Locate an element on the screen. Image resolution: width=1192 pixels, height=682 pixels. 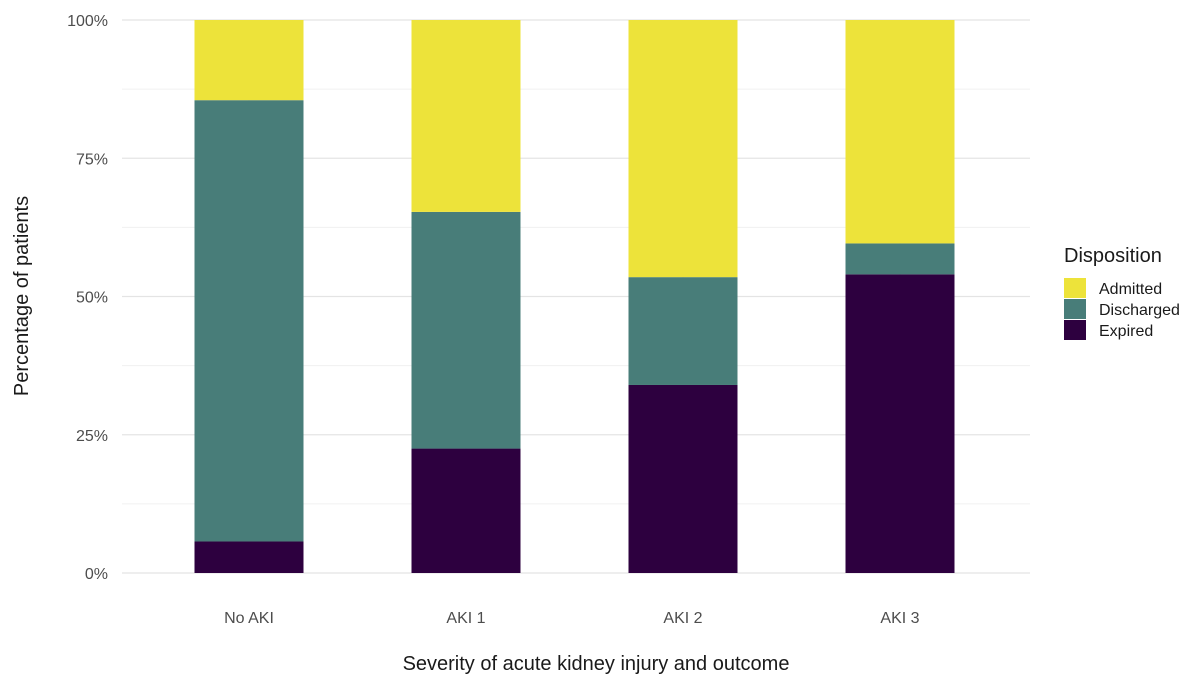
bar-segment-aki-1-expired is located at coordinates (466, 510).